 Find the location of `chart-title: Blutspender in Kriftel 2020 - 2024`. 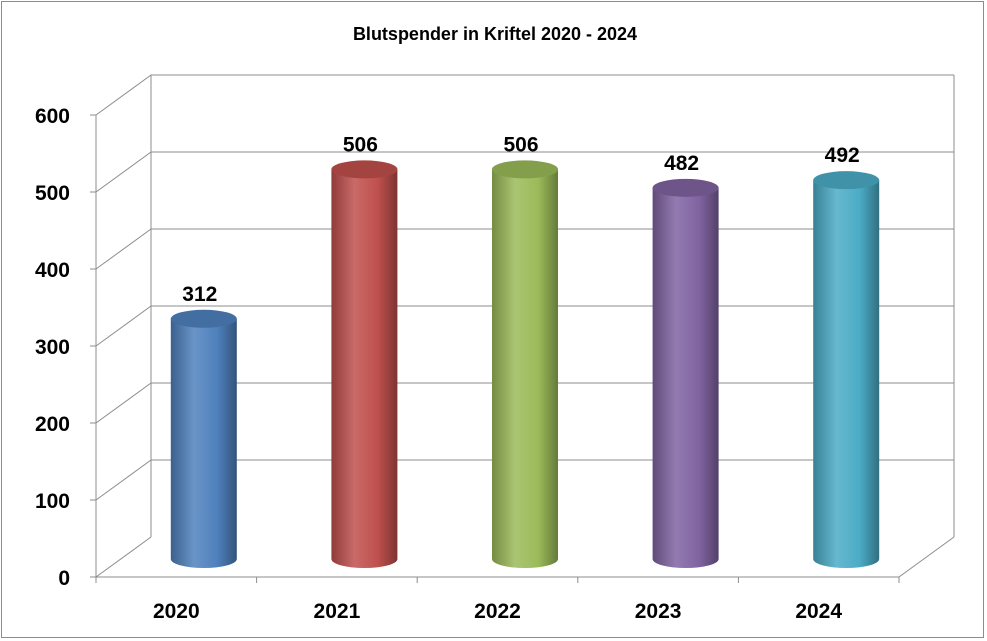

chart-title: Blutspender in Kriftel 2020 - 2024 is located at coordinates (495, 34).